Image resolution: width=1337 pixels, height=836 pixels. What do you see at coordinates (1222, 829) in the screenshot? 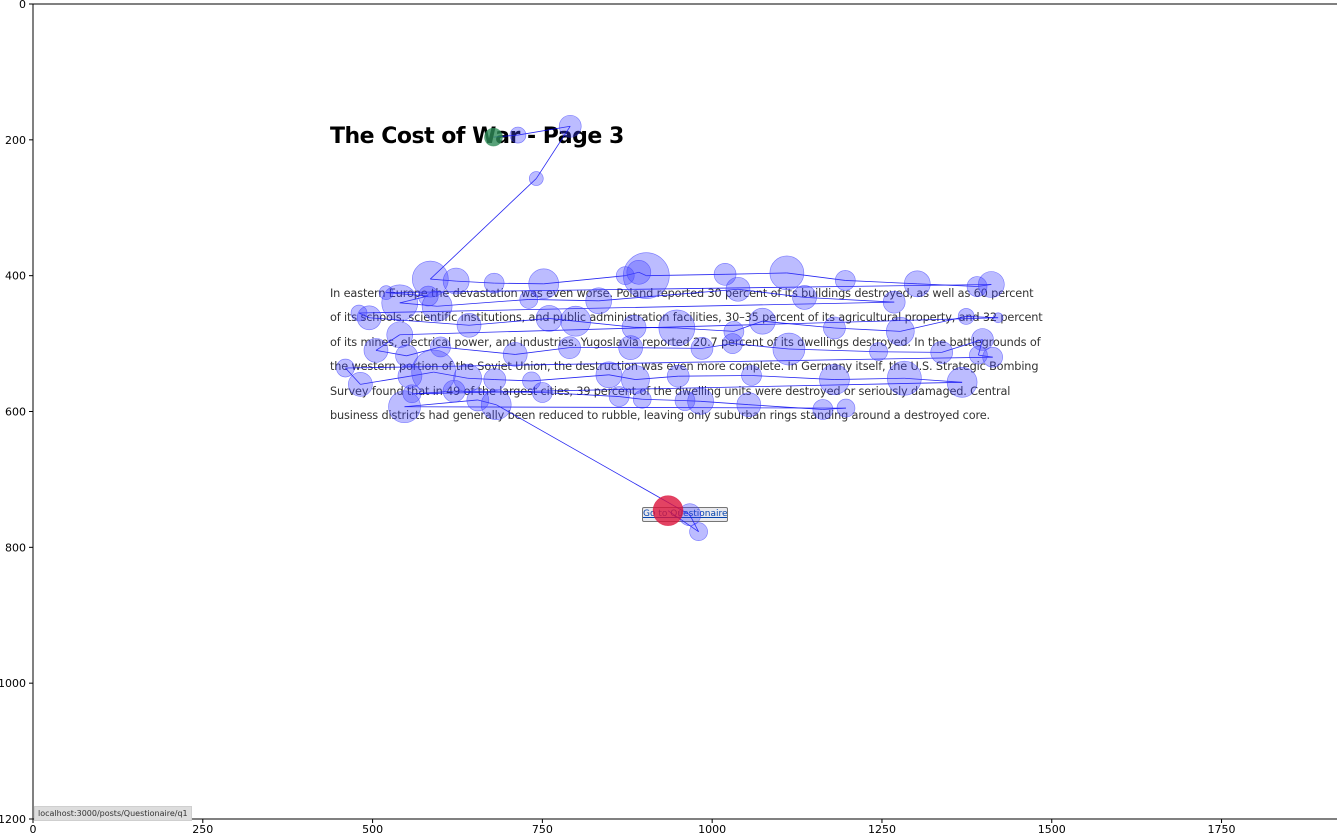
I see `x-tick-label: 1750` at bounding box center [1222, 829].